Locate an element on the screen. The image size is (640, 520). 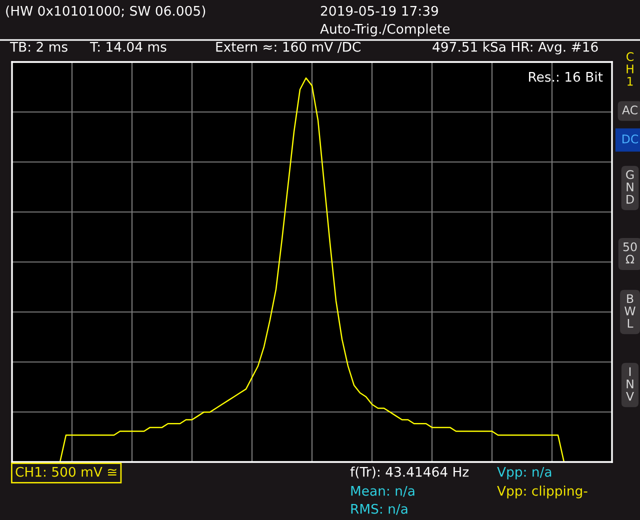
text: AC is located at coordinates (630, 109).